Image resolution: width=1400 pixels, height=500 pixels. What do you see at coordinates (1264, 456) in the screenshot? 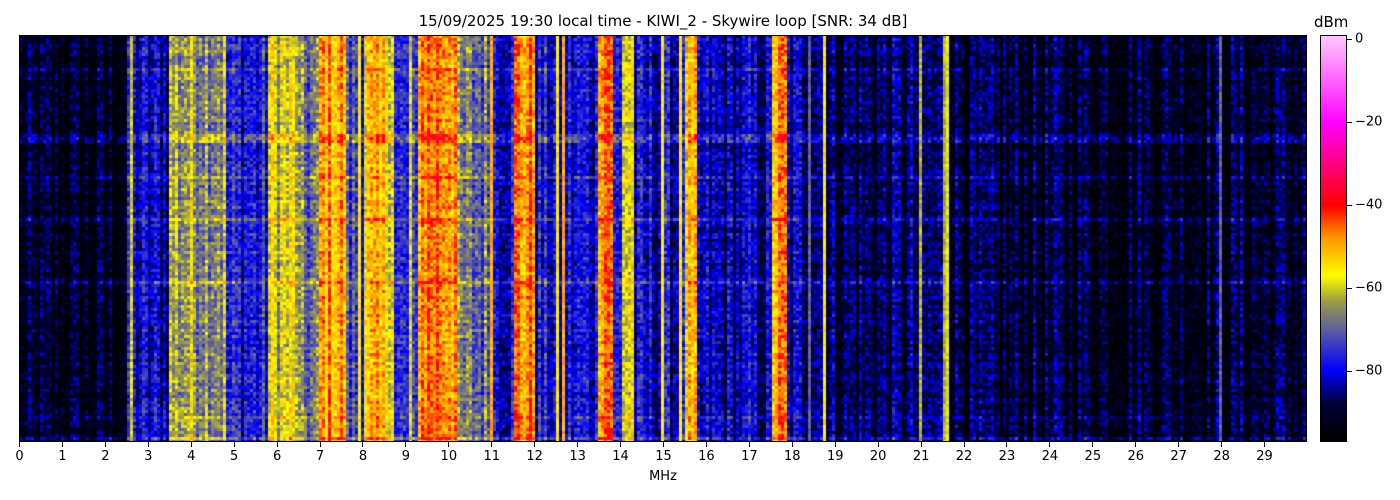
I see `x-tick-label: 29` at bounding box center [1264, 456].